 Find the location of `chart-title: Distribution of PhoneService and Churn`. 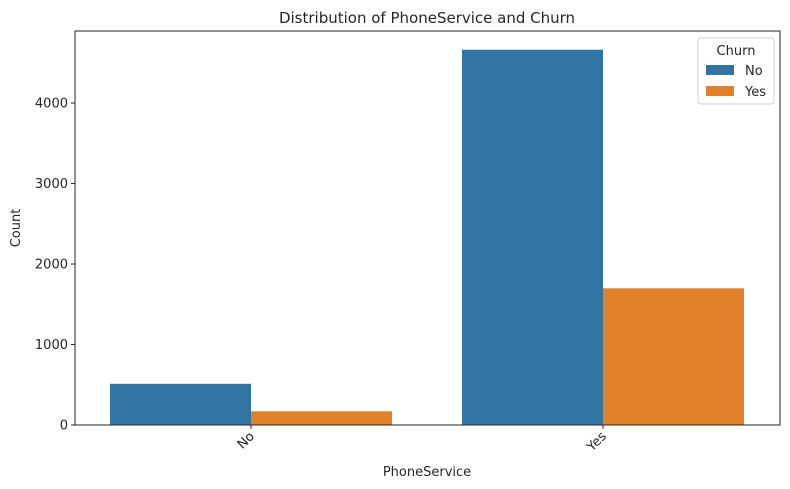

chart-title: Distribution of PhoneService and Churn is located at coordinates (427, 18).